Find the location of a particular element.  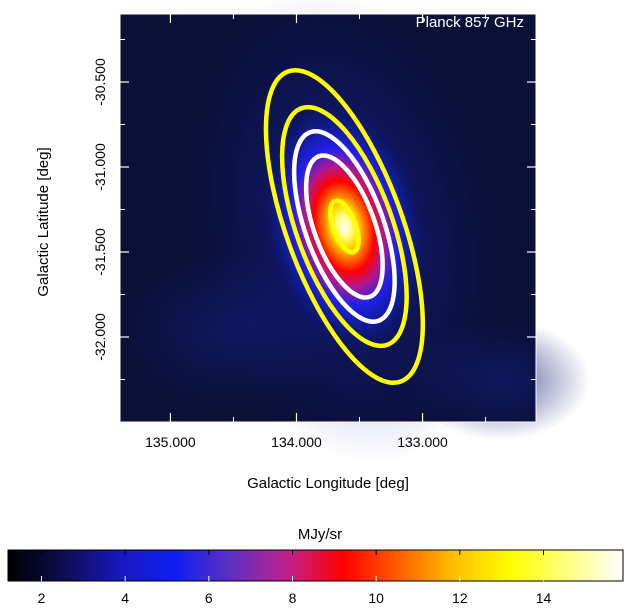

y-axis-title: Galactic Latitude [deg] is located at coordinates (43, 221).